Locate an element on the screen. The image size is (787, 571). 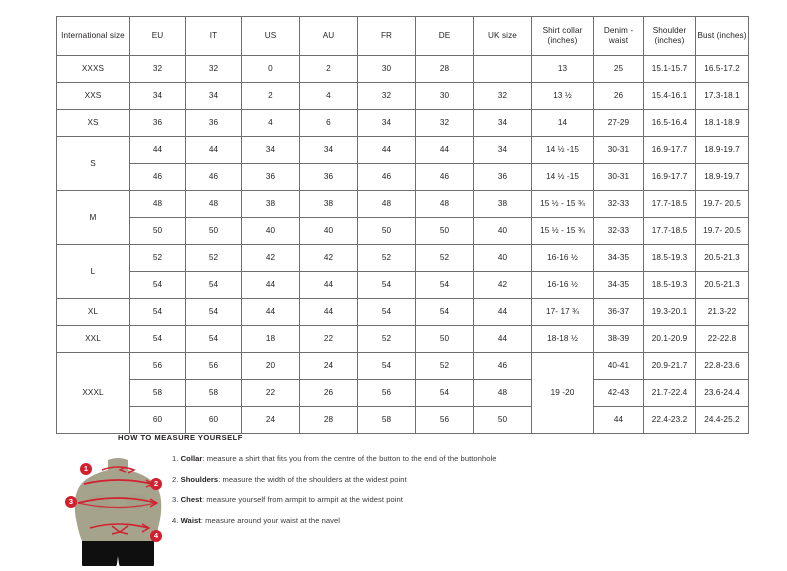
column-header-uk-size: UK size is located at coordinates (502, 36).